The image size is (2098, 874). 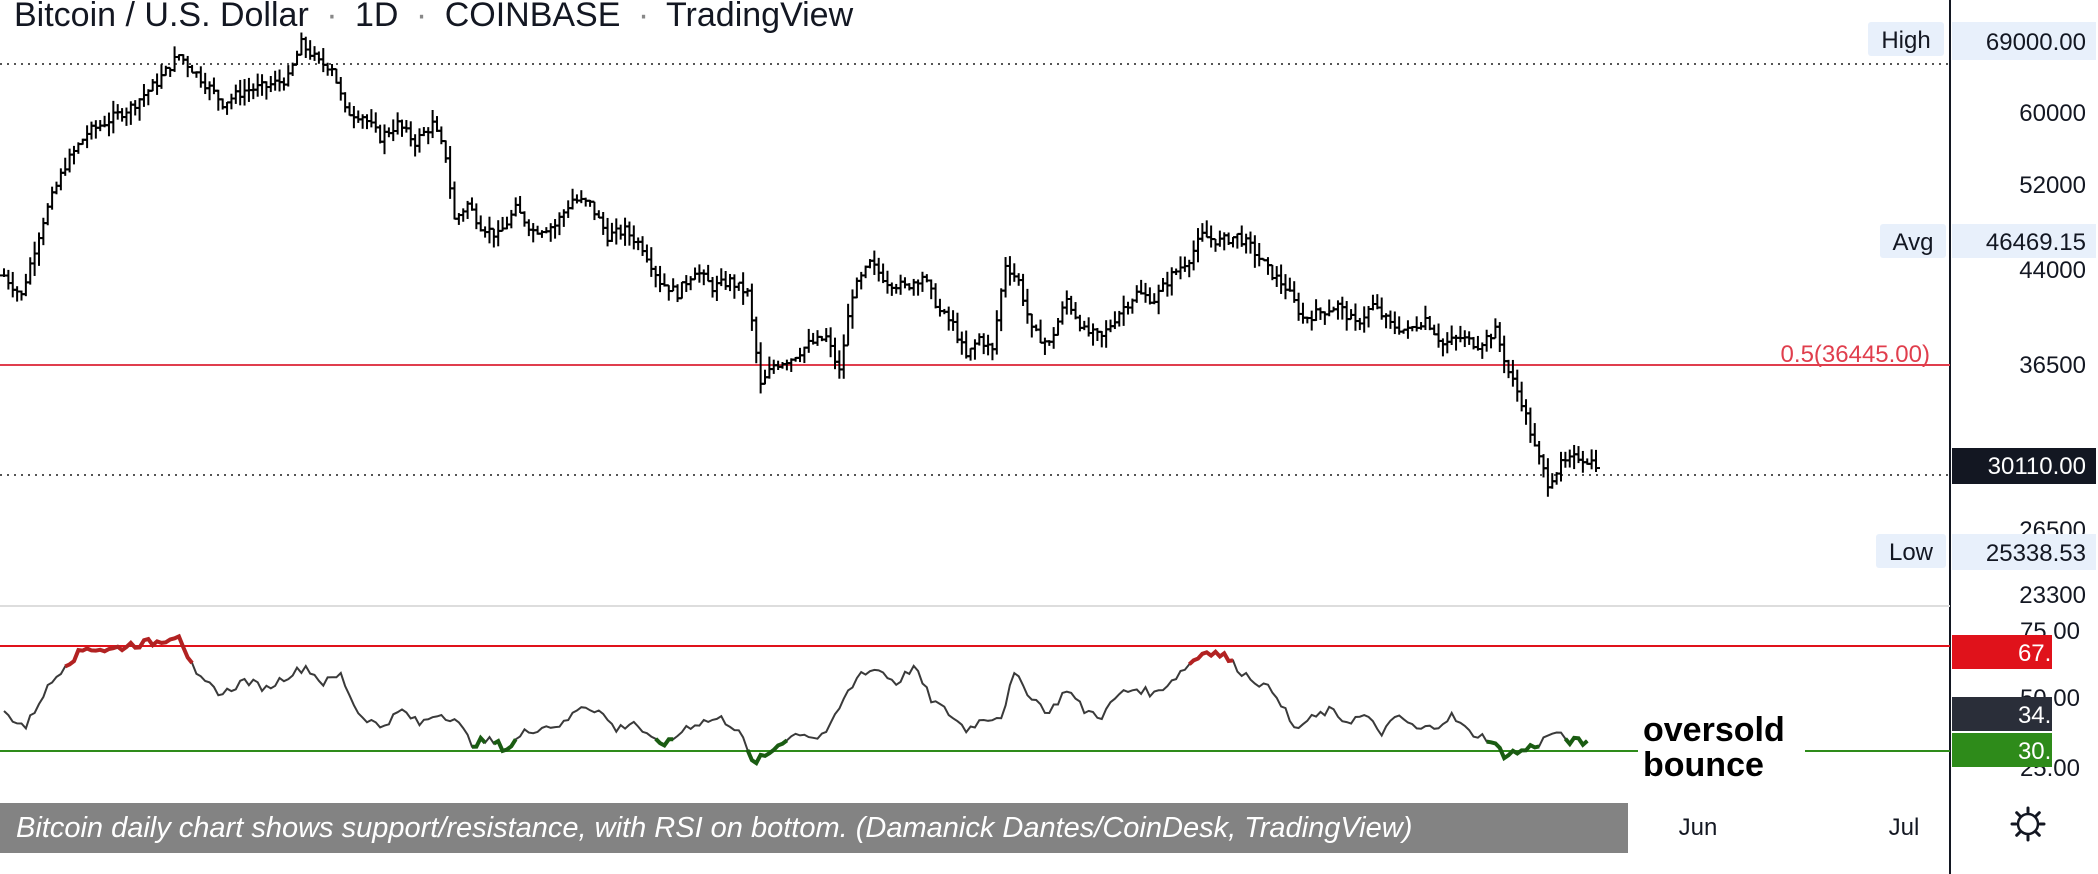 What do you see at coordinates (2015, 652) in the screenshot?
I see `rsi-overbought-badge: 67.99` at bounding box center [2015, 652].